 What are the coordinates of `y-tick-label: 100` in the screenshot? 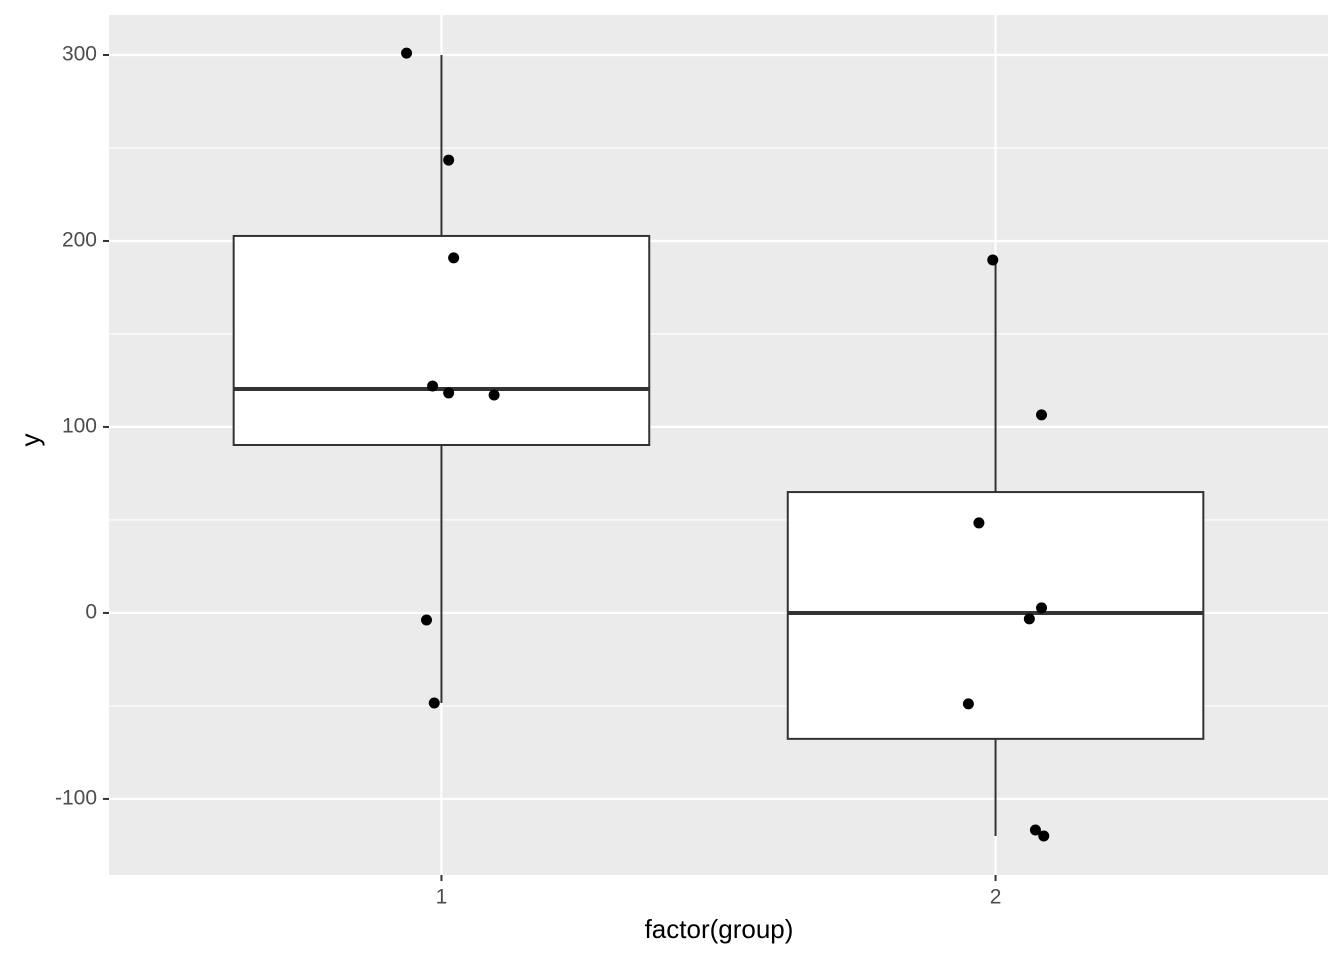 It's located at (79, 426).